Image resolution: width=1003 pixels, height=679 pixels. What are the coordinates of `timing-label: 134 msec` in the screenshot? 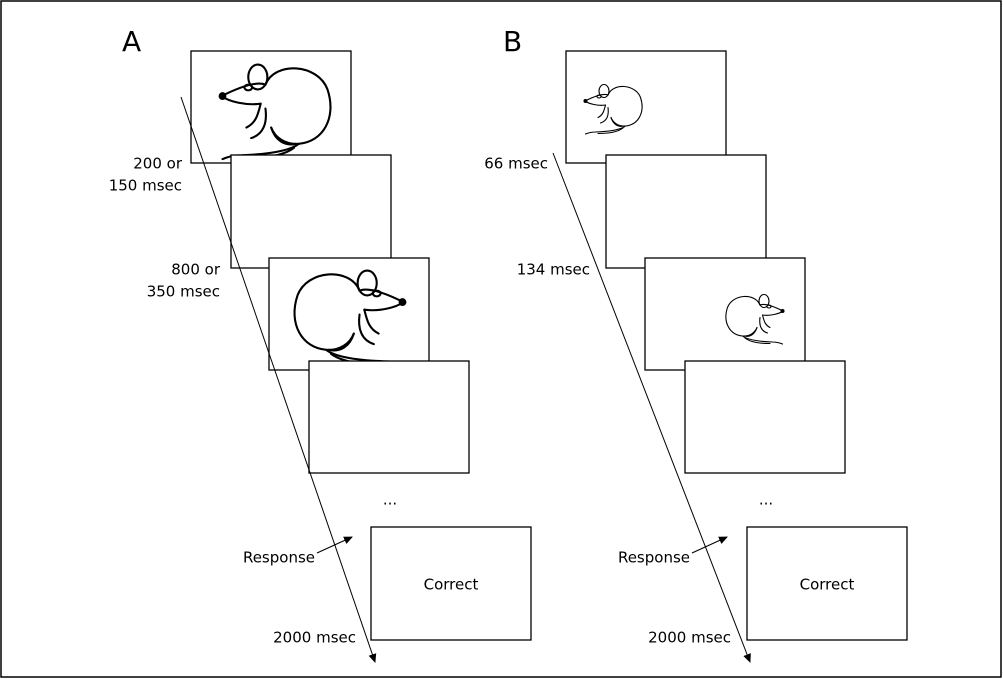 It's located at (553, 270).